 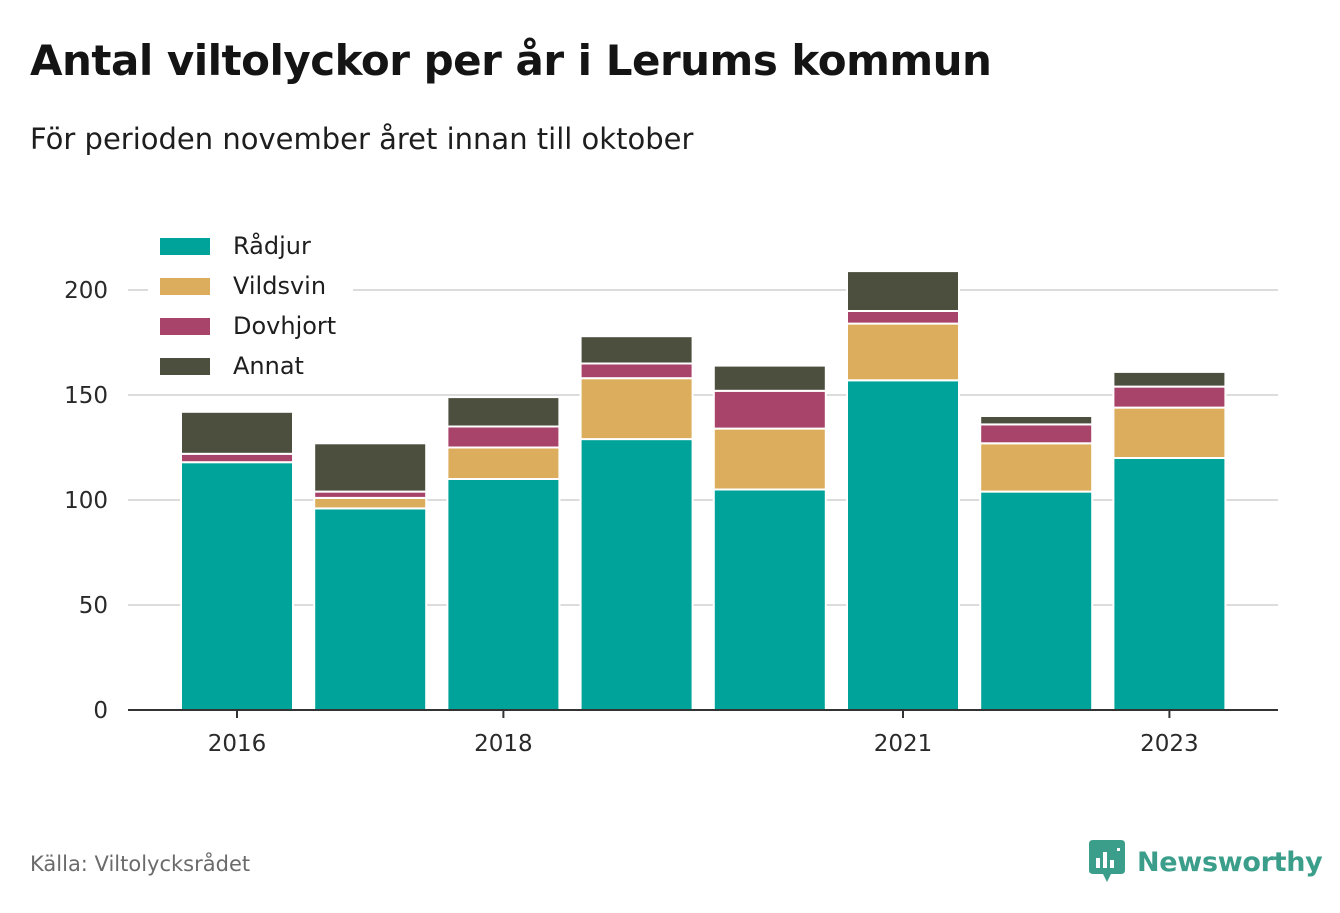 I want to click on y-tick-label: 100, so click(x=86, y=501).